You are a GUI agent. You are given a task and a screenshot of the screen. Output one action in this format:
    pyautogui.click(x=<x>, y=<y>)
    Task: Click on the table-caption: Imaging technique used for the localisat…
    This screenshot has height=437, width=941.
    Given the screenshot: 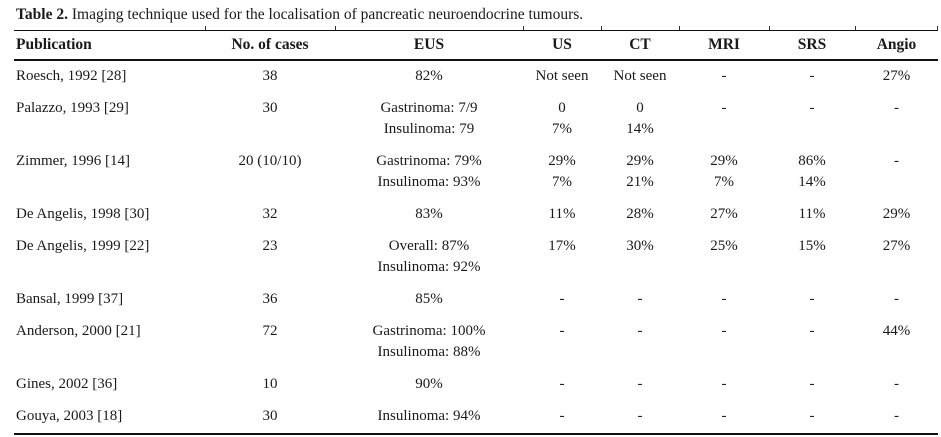 What is the action you would take?
    pyautogui.click(x=327, y=14)
    